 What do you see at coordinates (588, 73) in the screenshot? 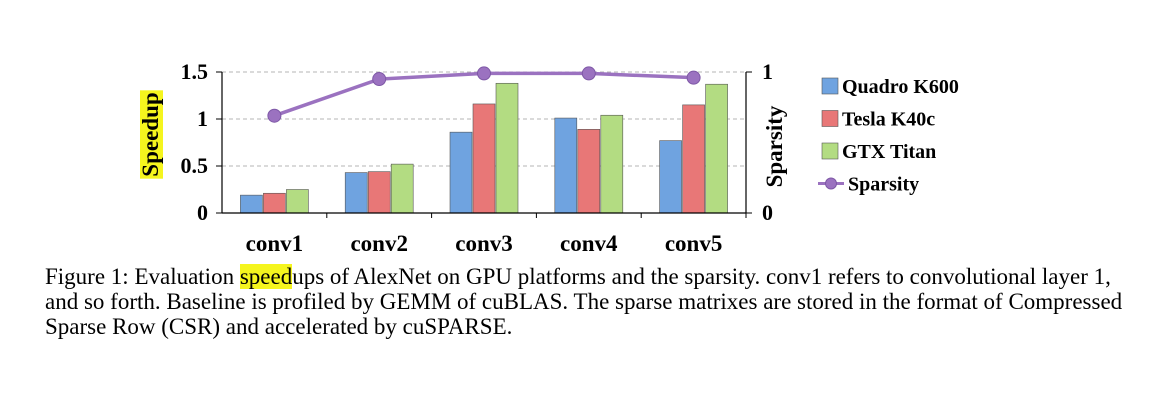
I see `sparsity-point-conv4` at bounding box center [588, 73].